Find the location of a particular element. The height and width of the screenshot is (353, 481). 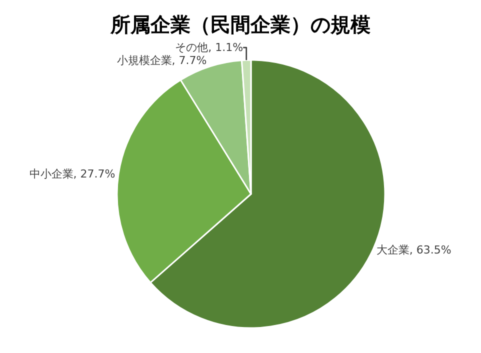

slice-label: 中小企業, 27.7% is located at coordinates (72, 174).